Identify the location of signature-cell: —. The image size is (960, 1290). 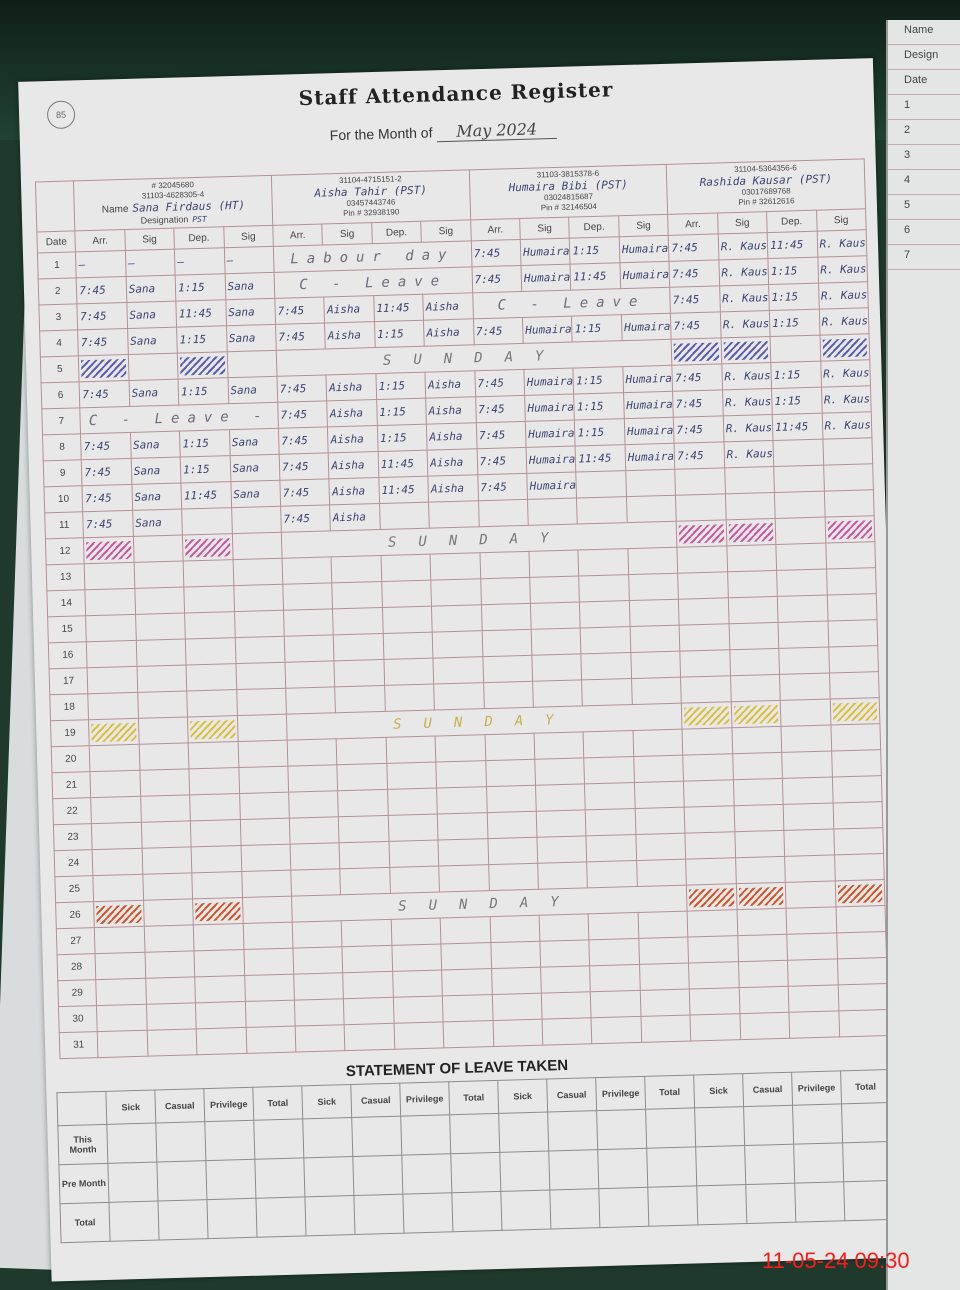
(150, 263).